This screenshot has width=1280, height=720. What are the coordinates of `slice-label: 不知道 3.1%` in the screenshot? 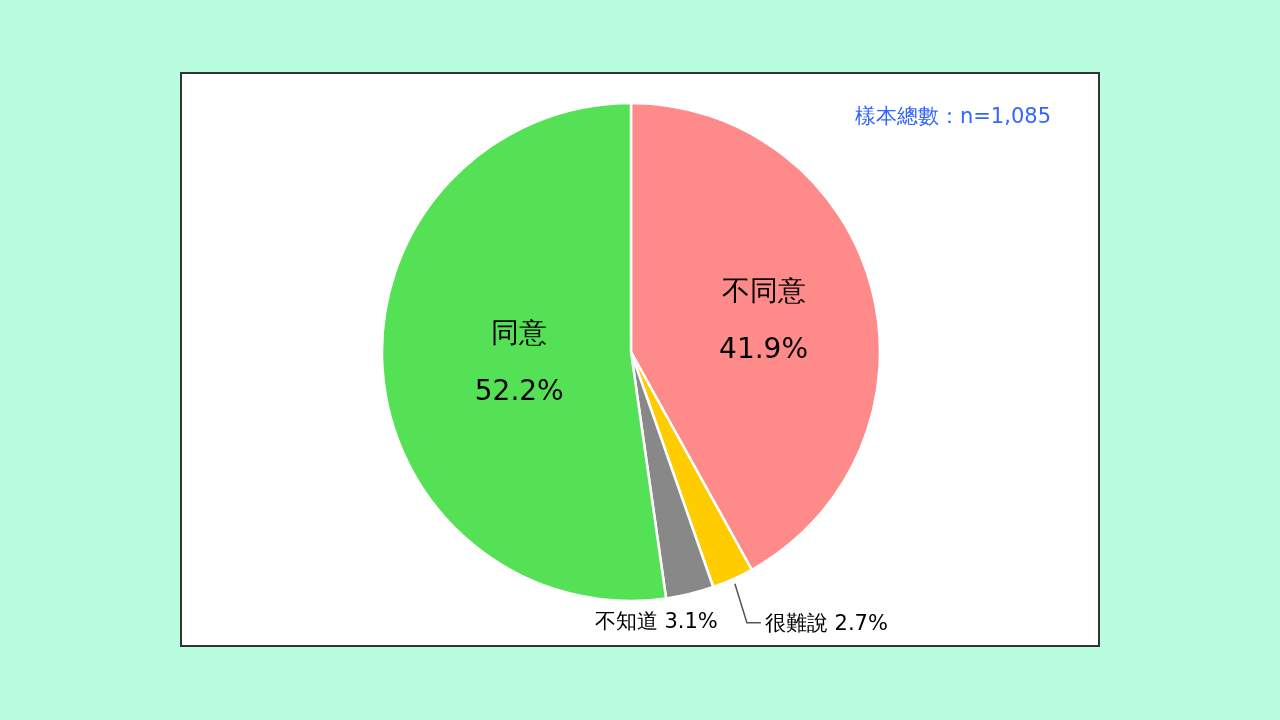 It's located at (656, 621).